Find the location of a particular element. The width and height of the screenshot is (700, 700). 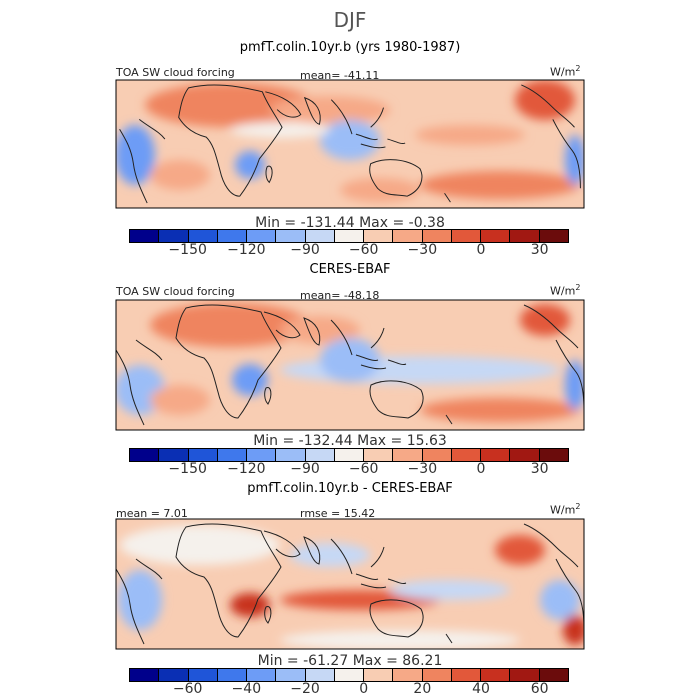

panel2-title: CERES-EBAF is located at coordinates (350, 269).